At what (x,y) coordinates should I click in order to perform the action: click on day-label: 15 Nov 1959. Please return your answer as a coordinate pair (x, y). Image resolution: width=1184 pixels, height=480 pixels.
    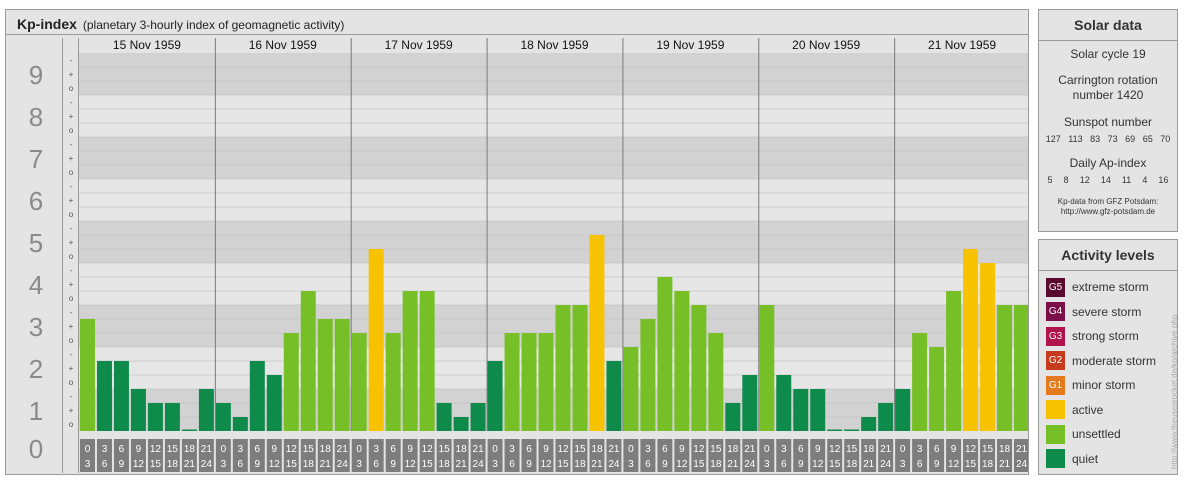
    Looking at the image, I should click on (147, 45).